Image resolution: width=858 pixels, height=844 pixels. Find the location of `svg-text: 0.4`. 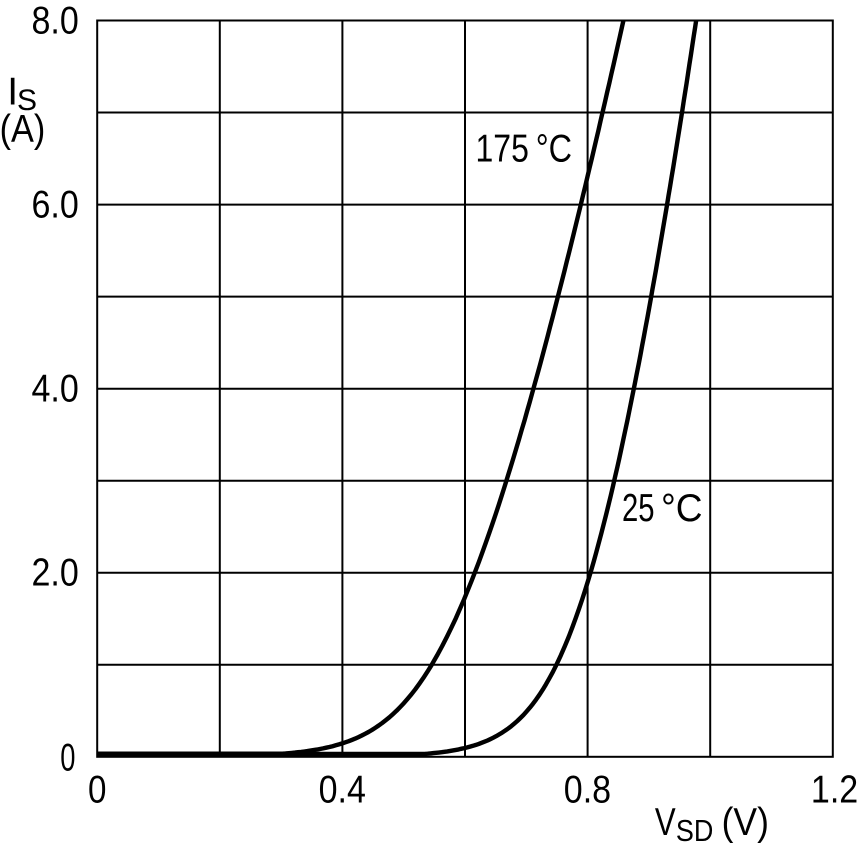

svg-text: 0.4 is located at coordinates (342, 789).